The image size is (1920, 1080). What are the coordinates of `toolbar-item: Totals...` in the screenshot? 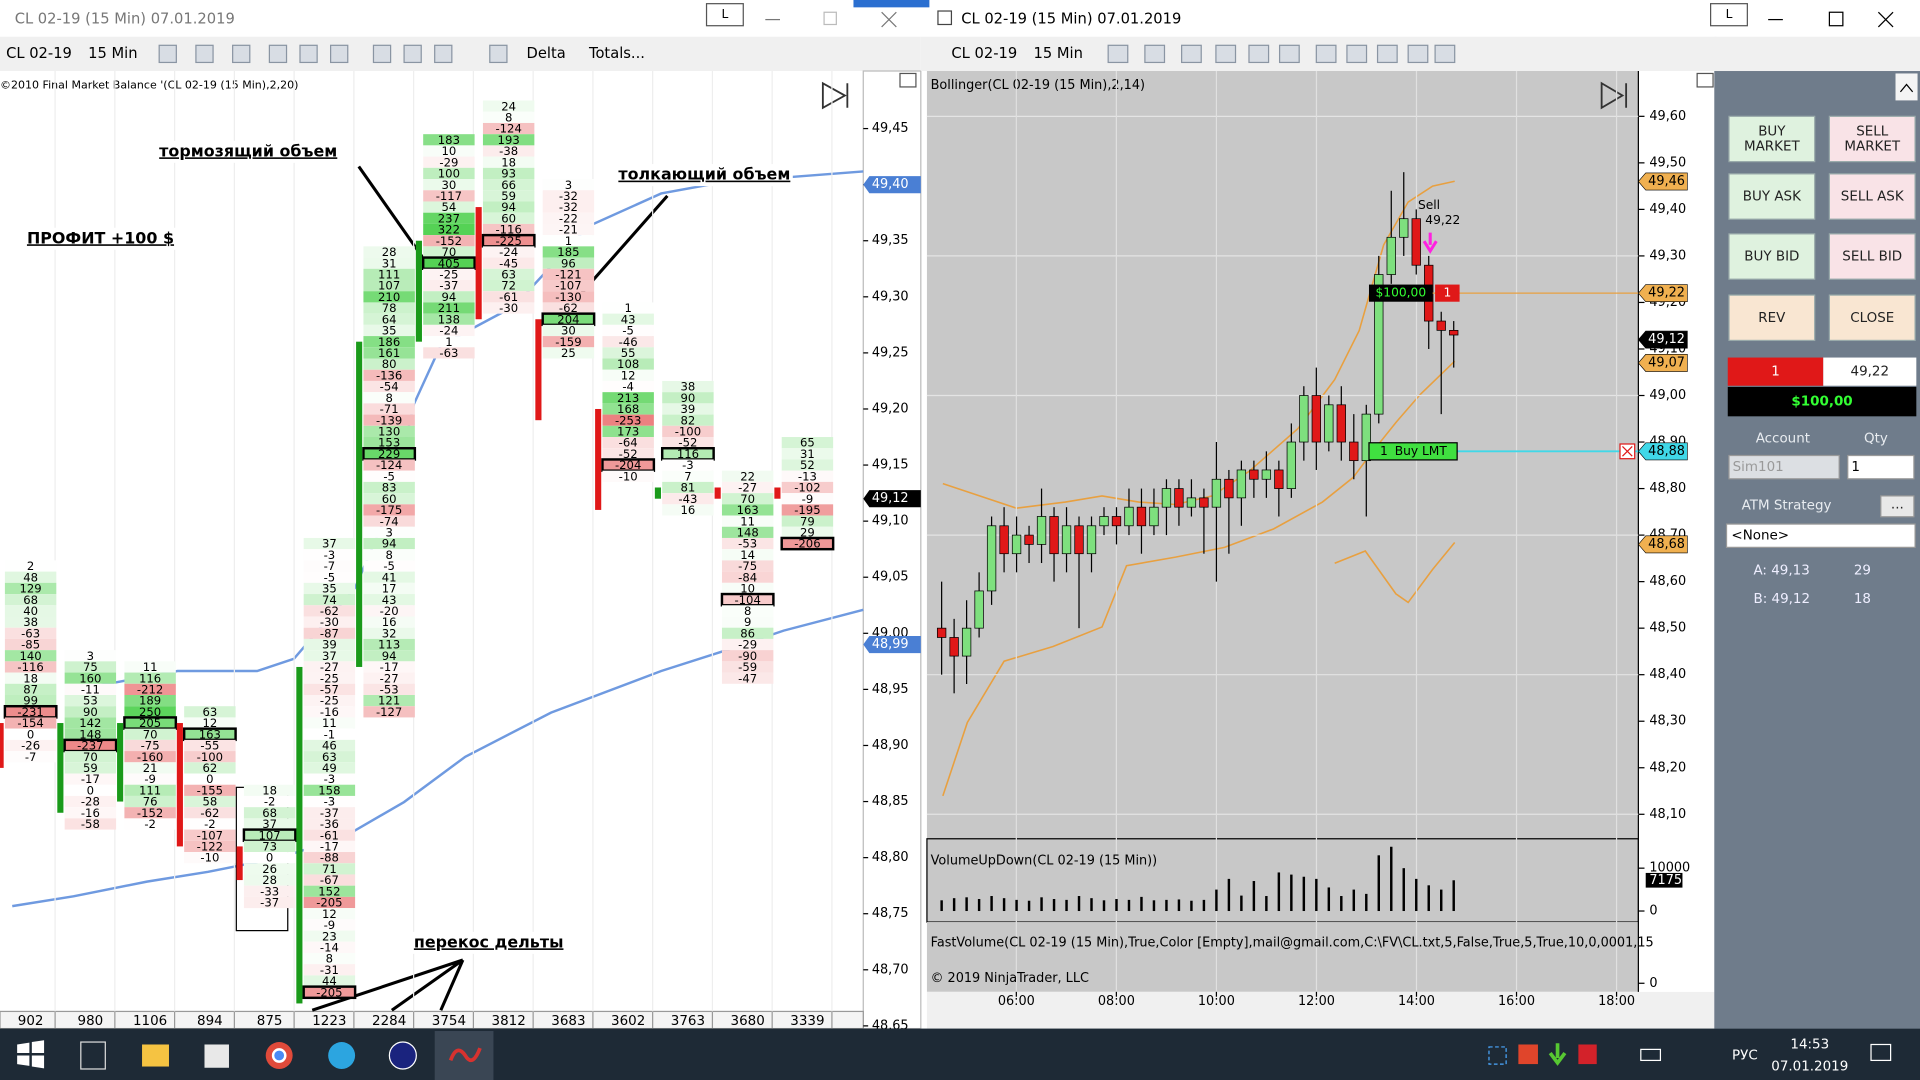 It's located at (616, 53).